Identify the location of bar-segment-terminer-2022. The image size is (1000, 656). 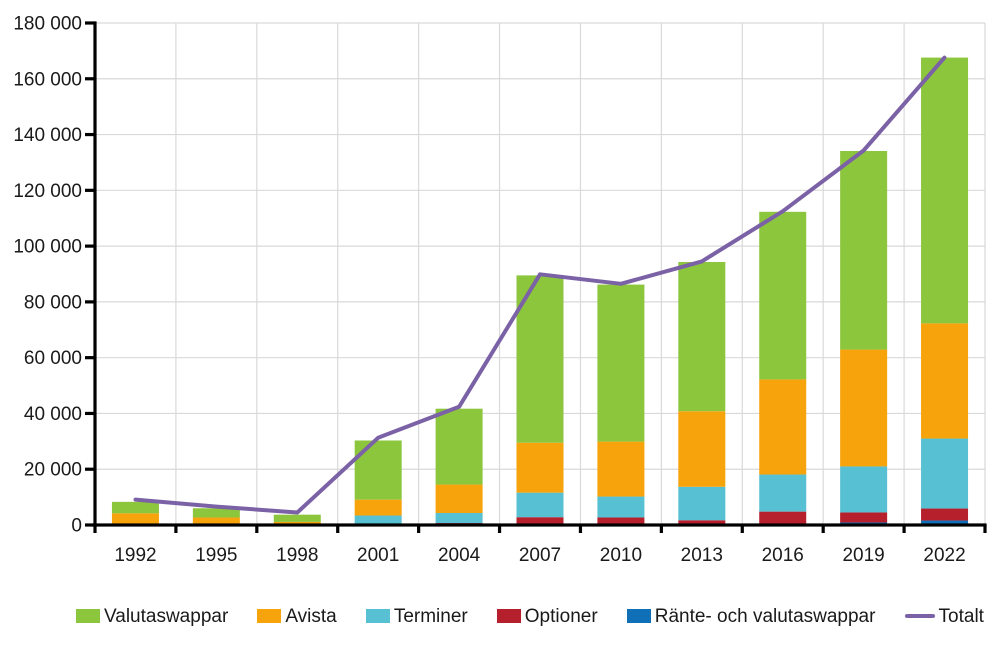
(945, 473).